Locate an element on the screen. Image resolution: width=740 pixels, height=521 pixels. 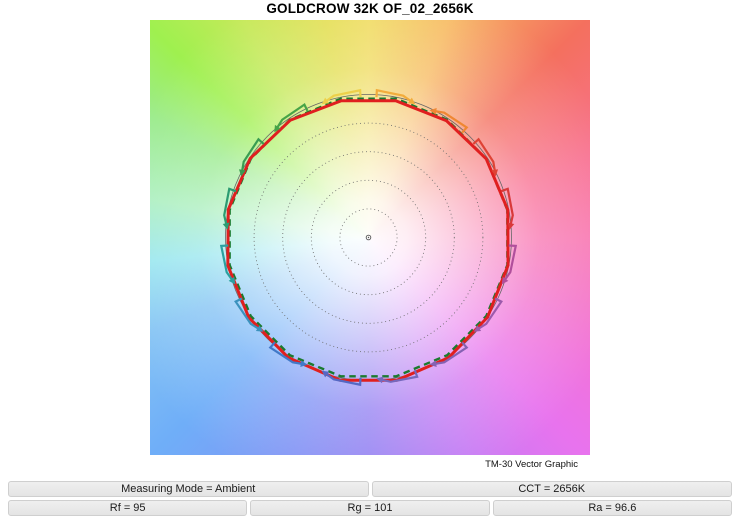
info-bar-row-2: Rf = 95 Rg = 101 Ra = 96.6 is located at coordinates (370, 508).